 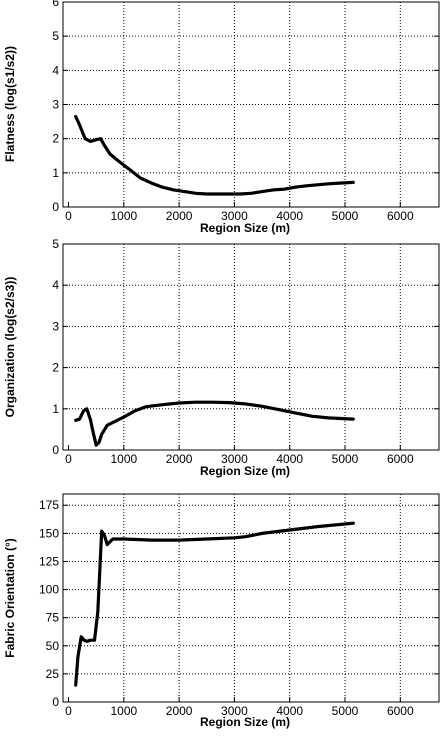 I want to click on flatness-y-tick-label: 5, so click(x=55, y=36).